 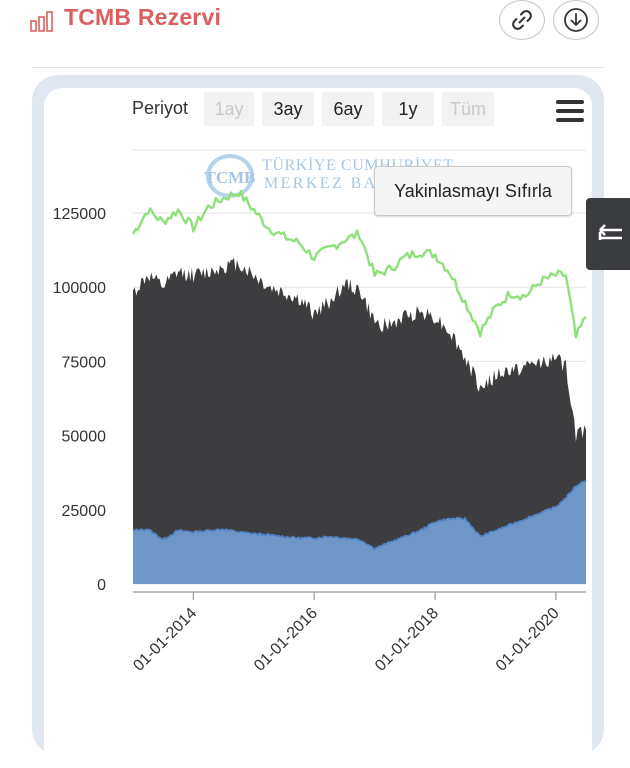 I want to click on x-tick-label-2: 01-01-2018, so click(x=407, y=640).